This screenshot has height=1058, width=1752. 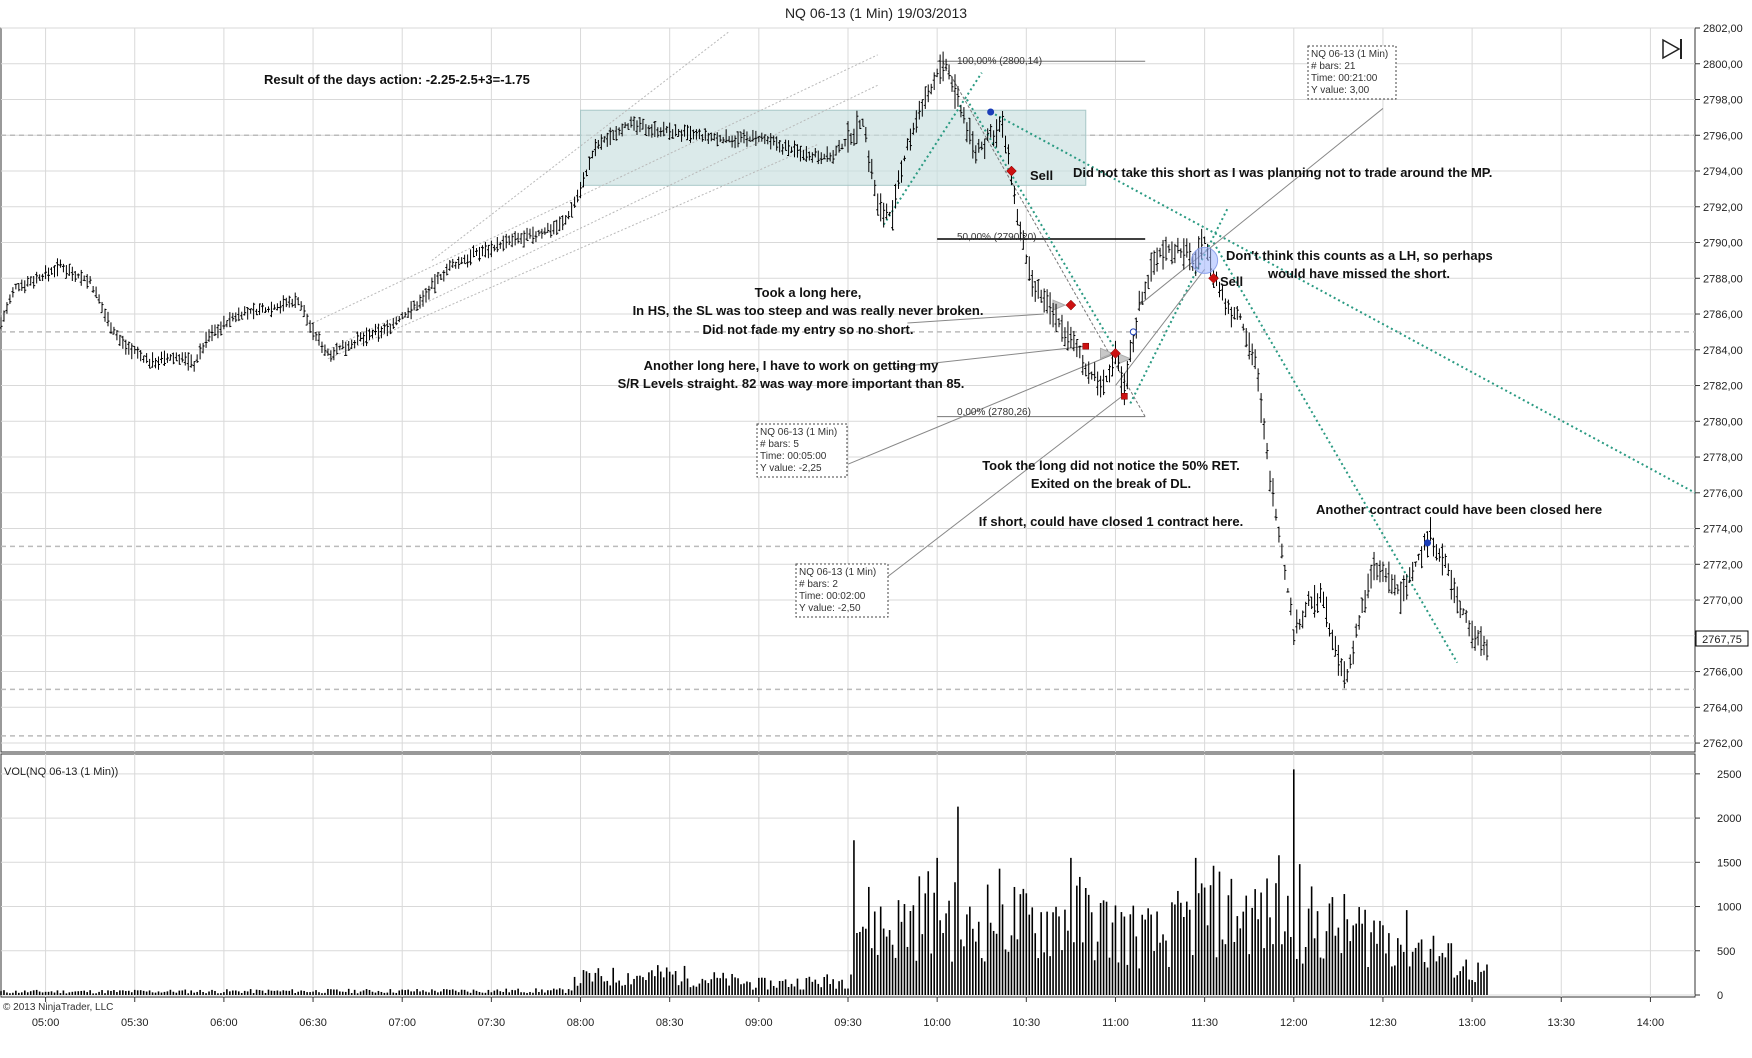 I want to click on info-box-2-yvalue: Y value: -2,25, so click(x=791, y=468).